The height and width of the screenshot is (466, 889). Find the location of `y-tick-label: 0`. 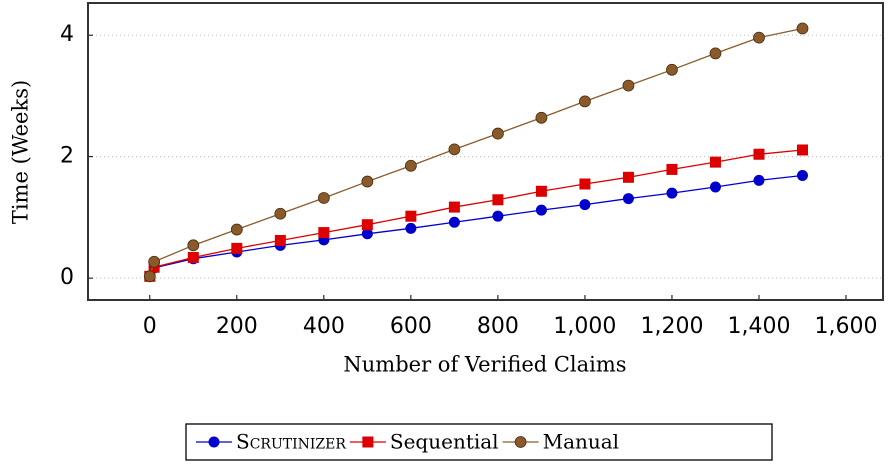

y-tick-label: 0 is located at coordinates (67, 277).